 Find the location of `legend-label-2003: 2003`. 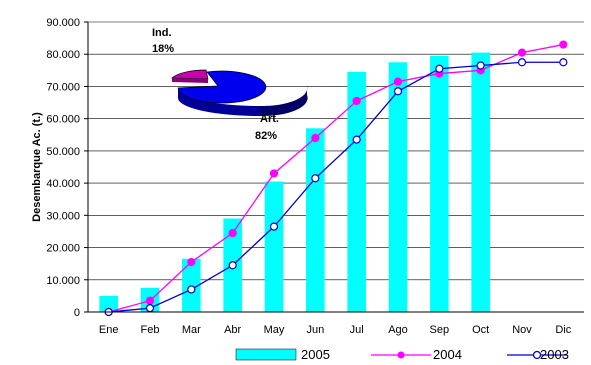

legend-label-2003: 2003 is located at coordinates (554, 354).